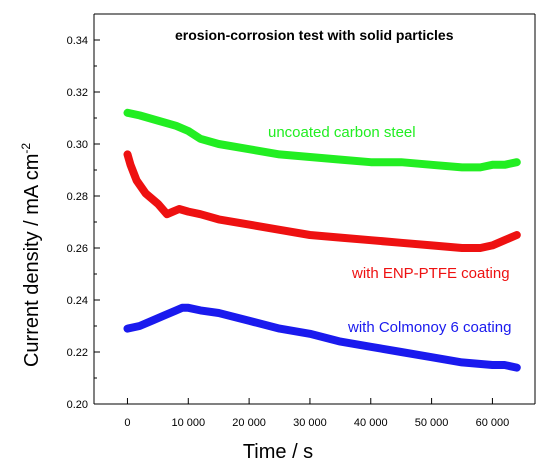 The image size is (550, 470). Describe the element at coordinates (77, 41) in the screenshot. I see `y-tick-label: 0.34` at that location.